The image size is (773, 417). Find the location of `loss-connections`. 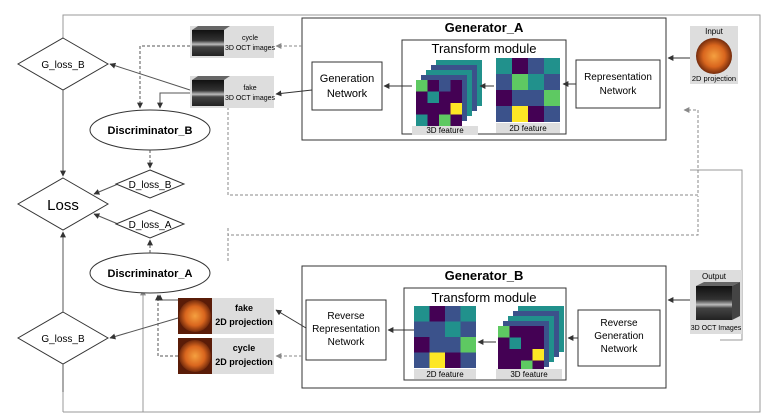

loss-connections is located at coordinates (89, 241).